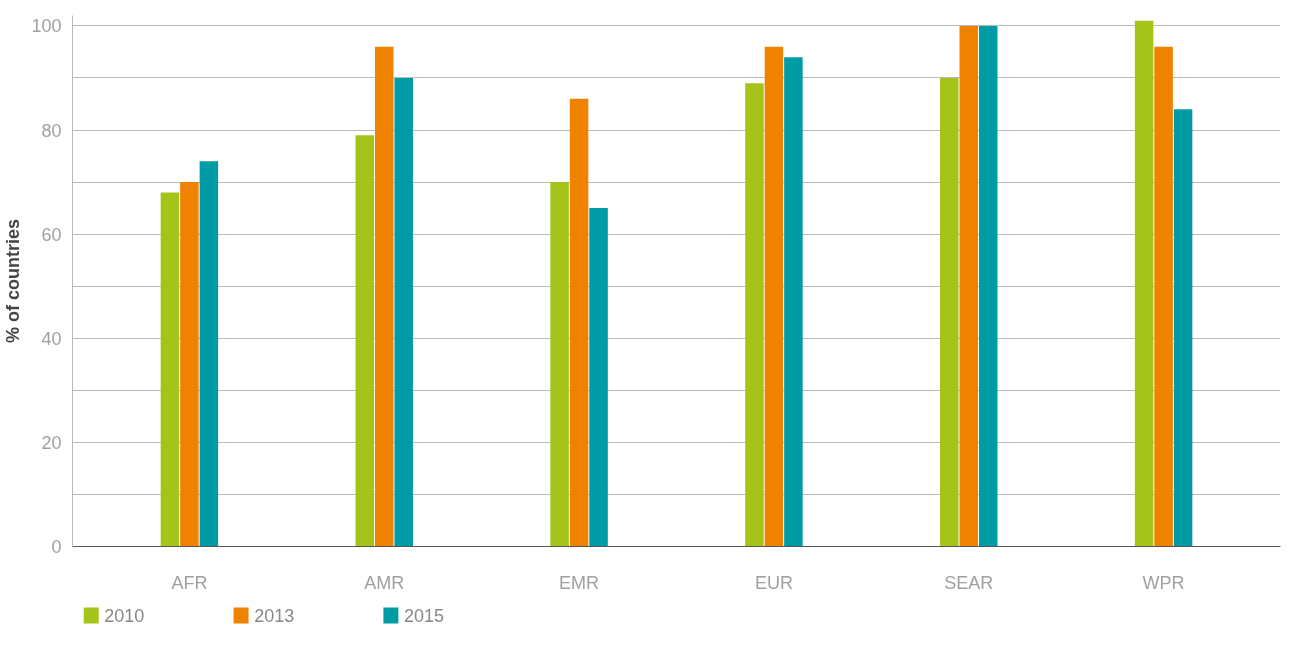  Describe the element at coordinates (51, 442) in the screenshot. I see `y-tick-label: 20` at that location.